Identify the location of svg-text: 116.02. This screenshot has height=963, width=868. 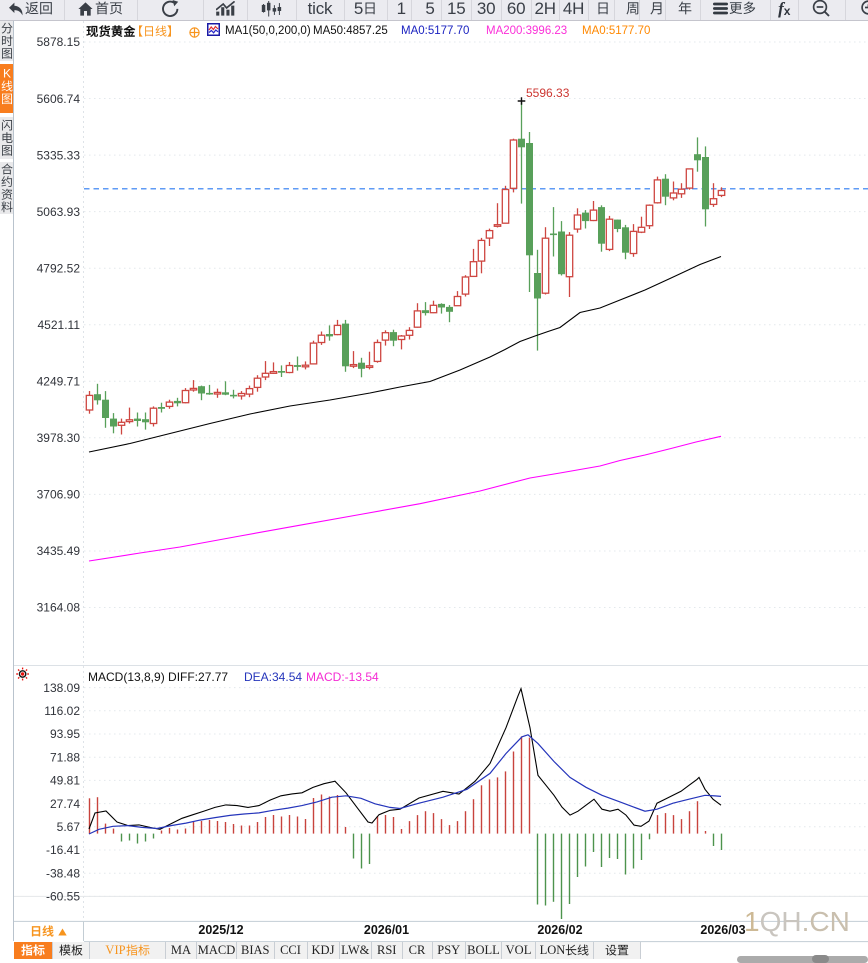
(62, 711).